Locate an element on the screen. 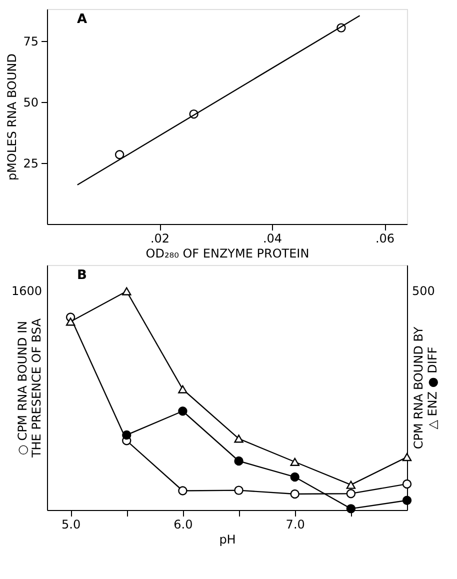 This screenshot has height=579, width=457. text: 500 is located at coordinates (423, 291).